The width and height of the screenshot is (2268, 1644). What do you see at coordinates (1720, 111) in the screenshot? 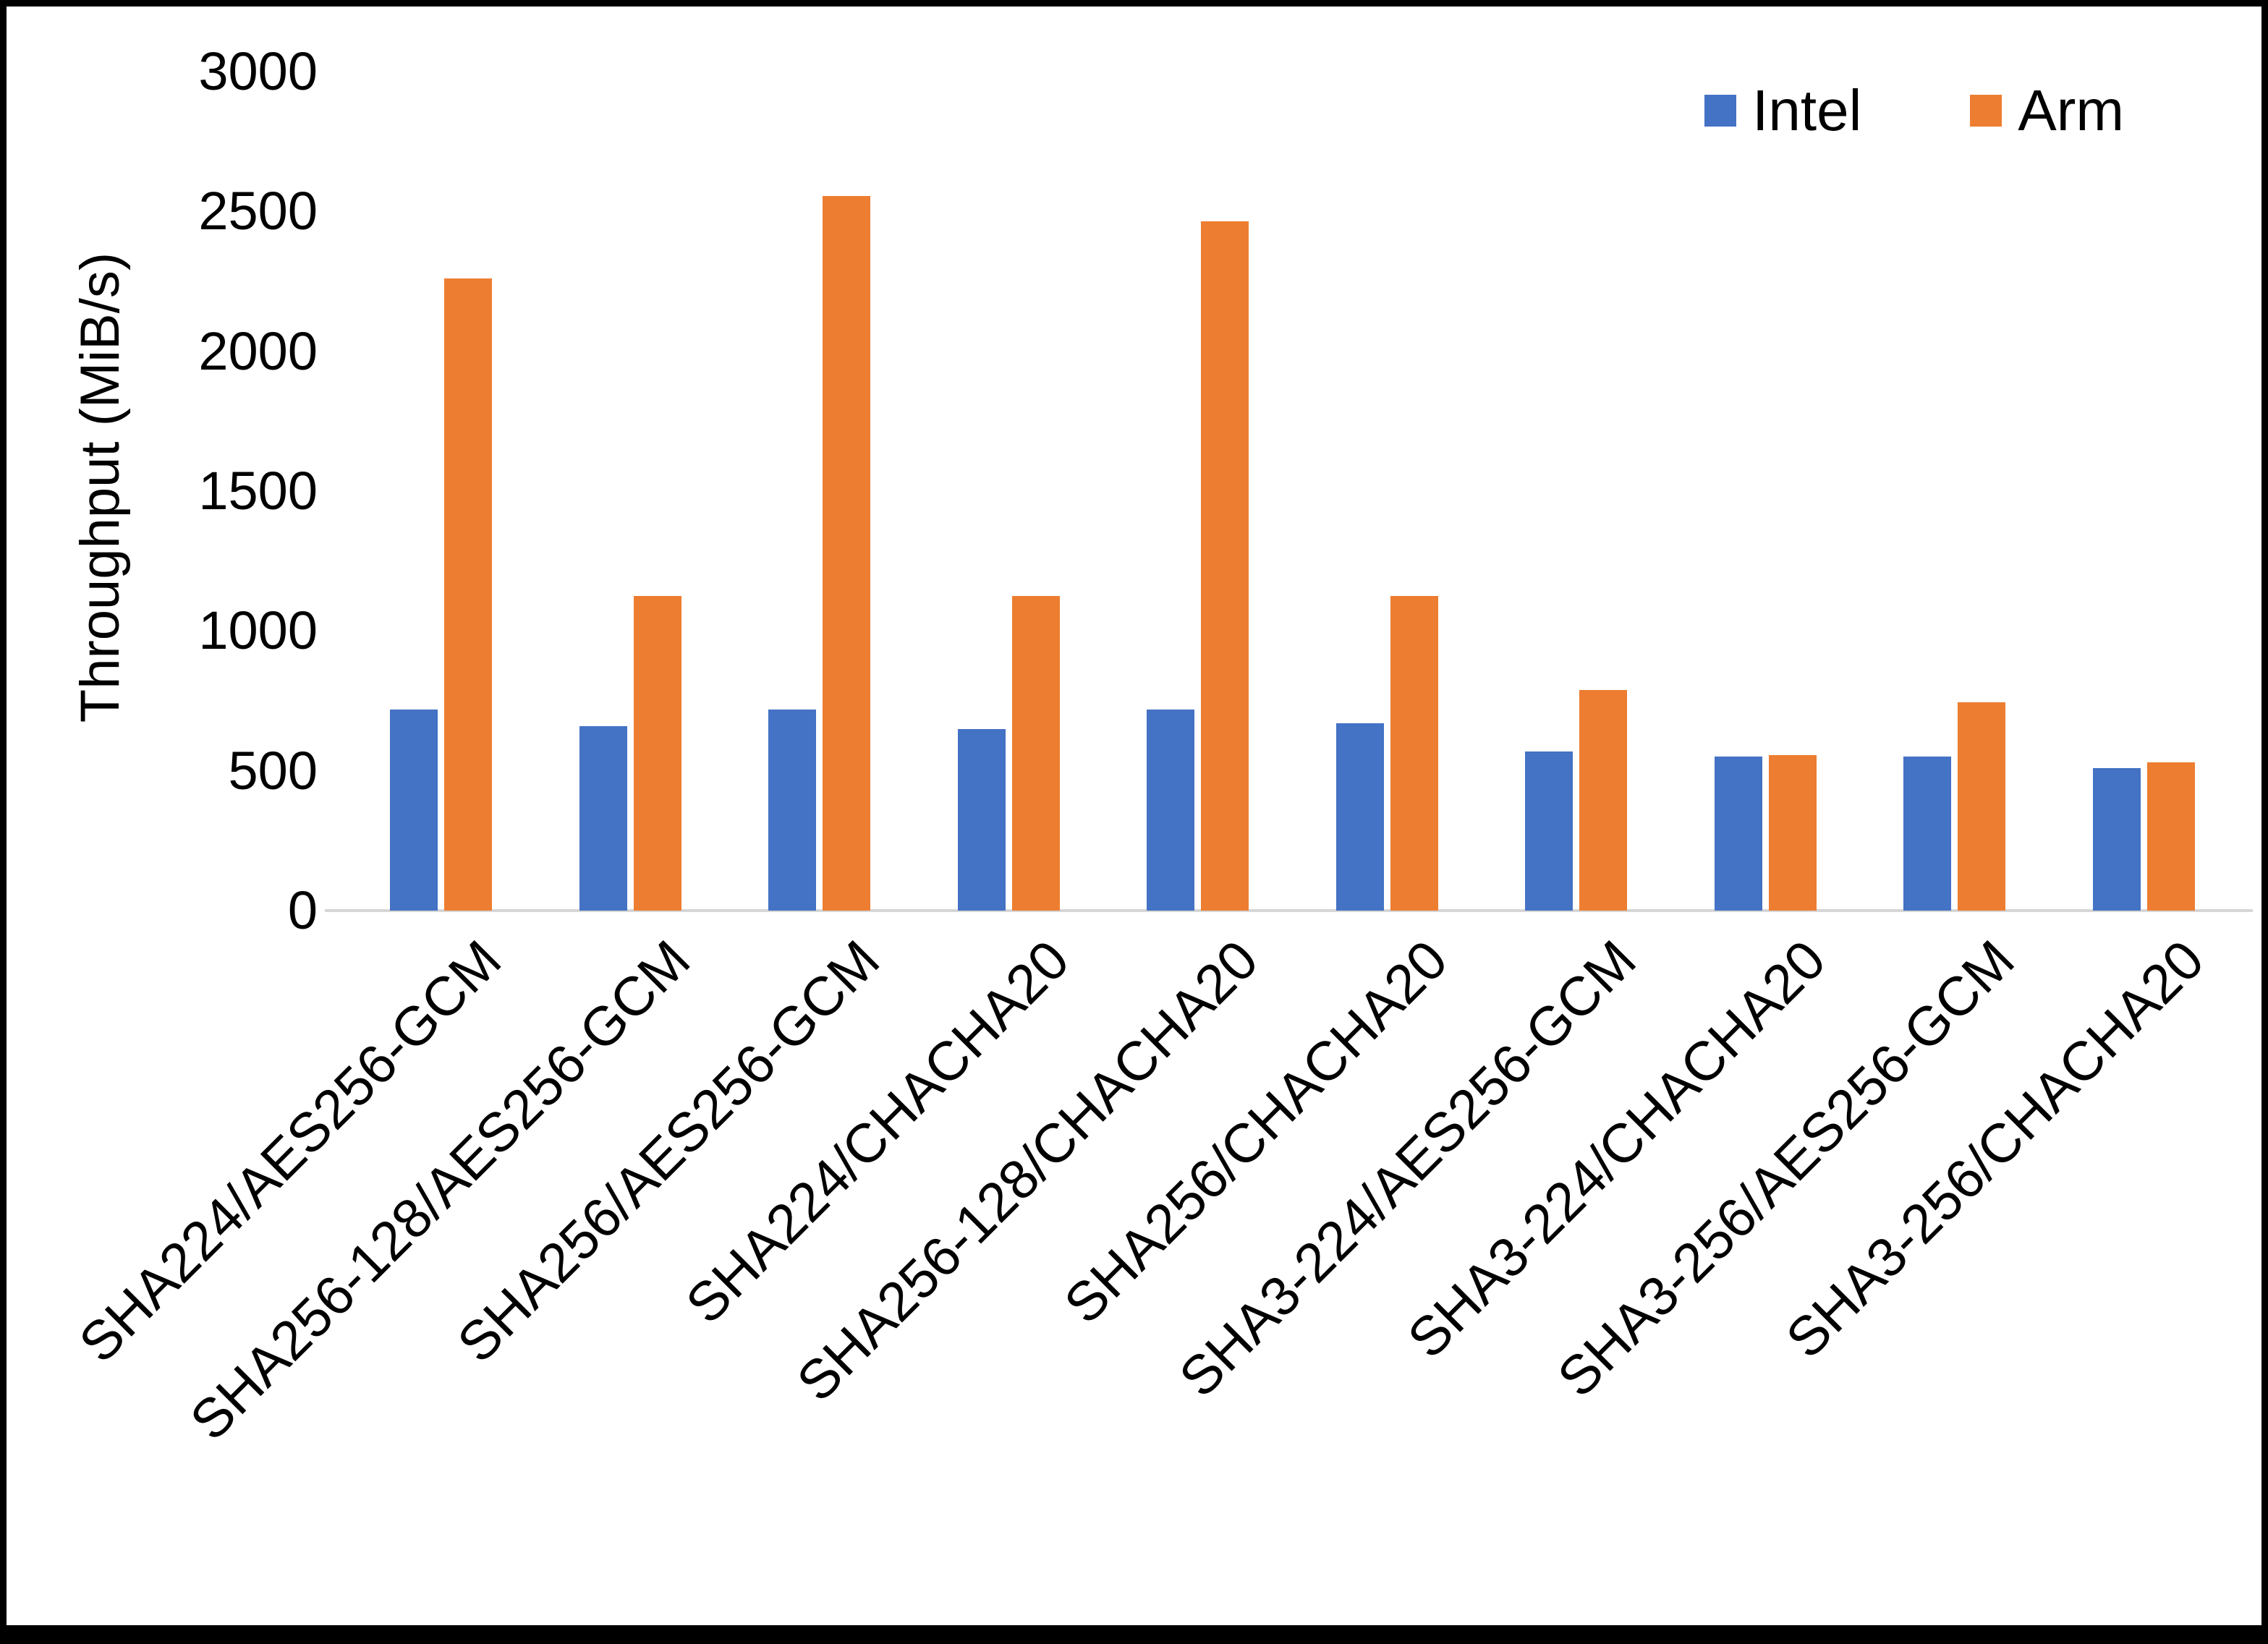
I see `intel-swatch-icon` at bounding box center [1720, 111].